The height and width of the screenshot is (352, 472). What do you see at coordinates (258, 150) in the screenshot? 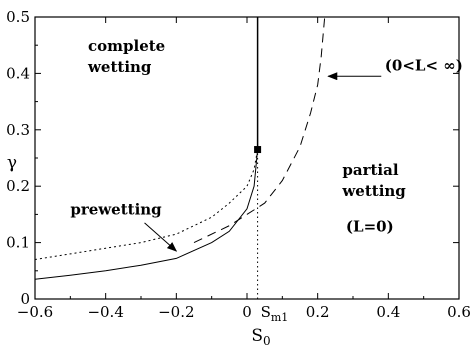
I see `triple-point-marker` at bounding box center [258, 150].